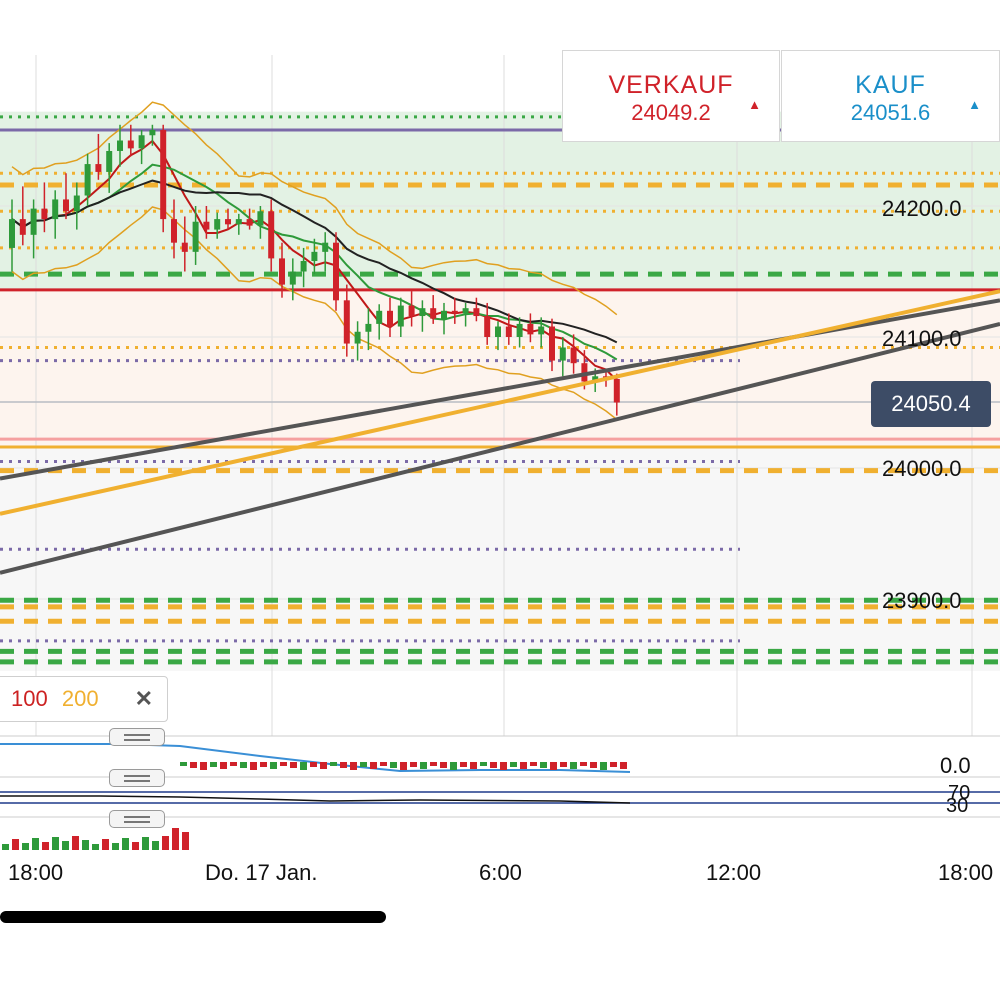 This screenshot has width=1000, height=1000. Describe the element at coordinates (671, 85) in the screenshot. I see `sell-label: VERKAUF` at that location.